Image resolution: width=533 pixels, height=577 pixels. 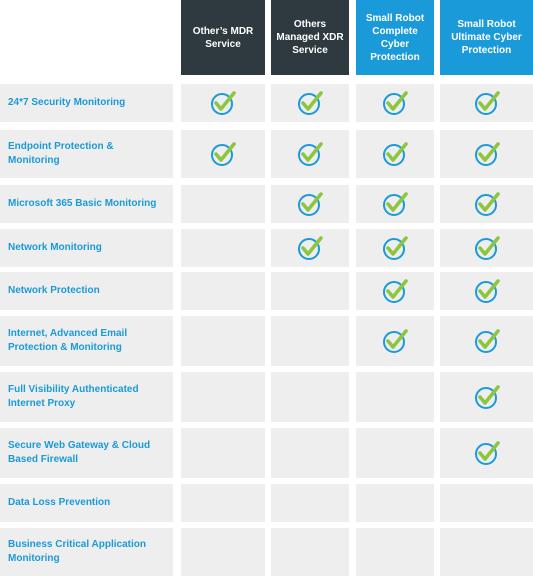 What do you see at coordinates (223, 37) in the screenshot?
I see `column-header-1: Other’s MDR Service` at bounding box center [223, 37].